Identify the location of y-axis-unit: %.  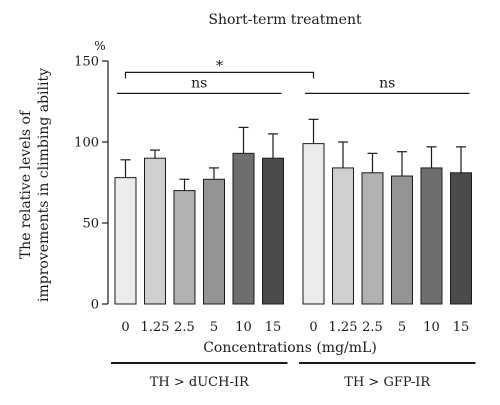
(99, 46).